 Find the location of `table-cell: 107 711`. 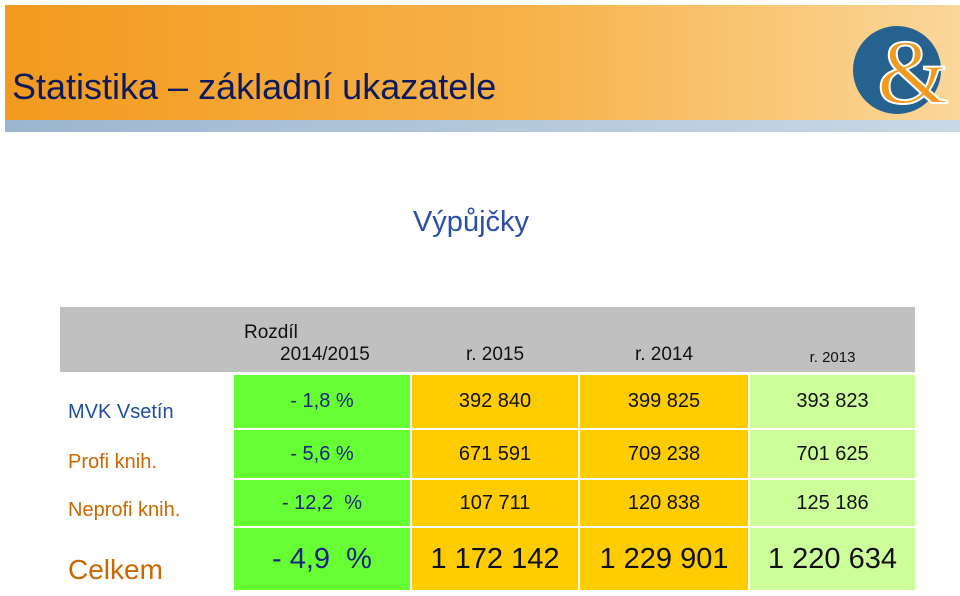

table-cell: 107 711 is located at coordinates (495, 503).